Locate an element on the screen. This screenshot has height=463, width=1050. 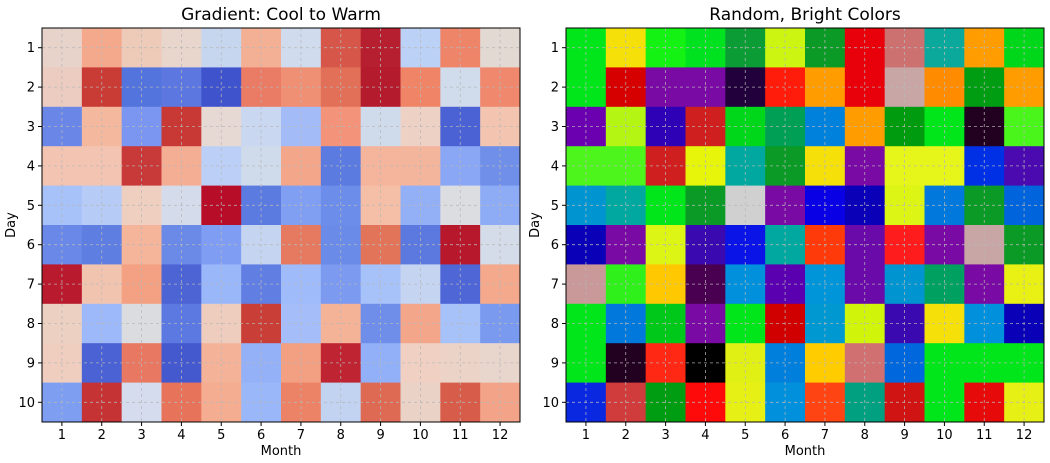
chart-title: Random, Bright Colors is located at coordinates (805, 15).